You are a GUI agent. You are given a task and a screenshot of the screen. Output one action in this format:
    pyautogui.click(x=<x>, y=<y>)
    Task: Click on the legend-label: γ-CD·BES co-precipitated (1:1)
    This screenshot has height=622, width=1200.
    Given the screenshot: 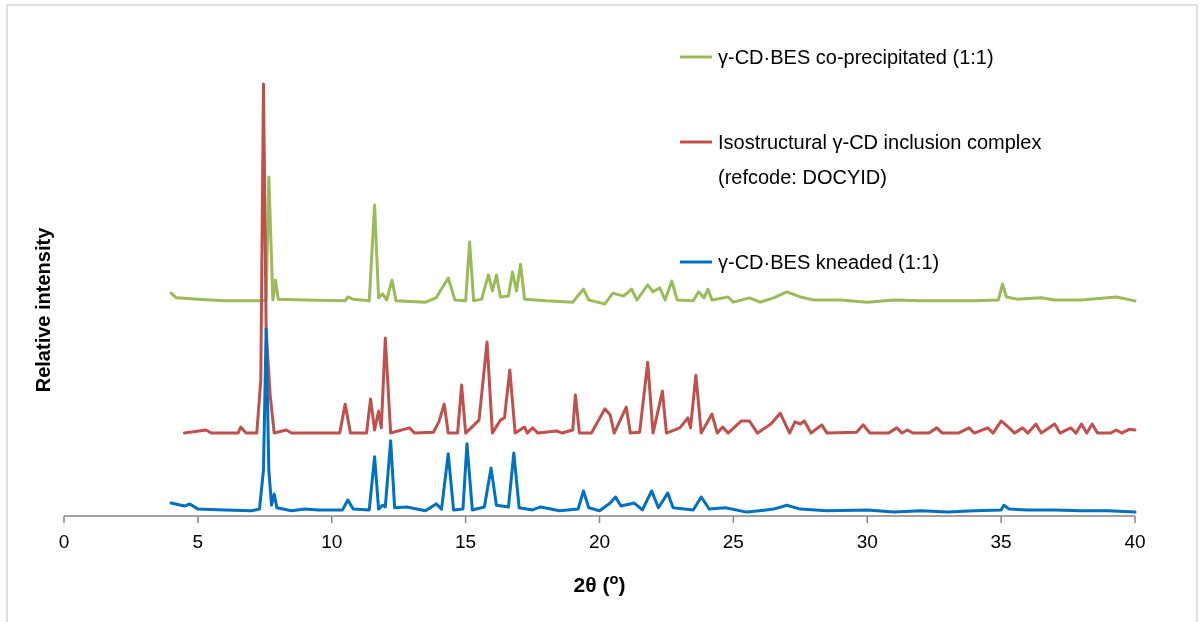 What is the action you would take?
    pyautogui.click(x=856, y=57)
    